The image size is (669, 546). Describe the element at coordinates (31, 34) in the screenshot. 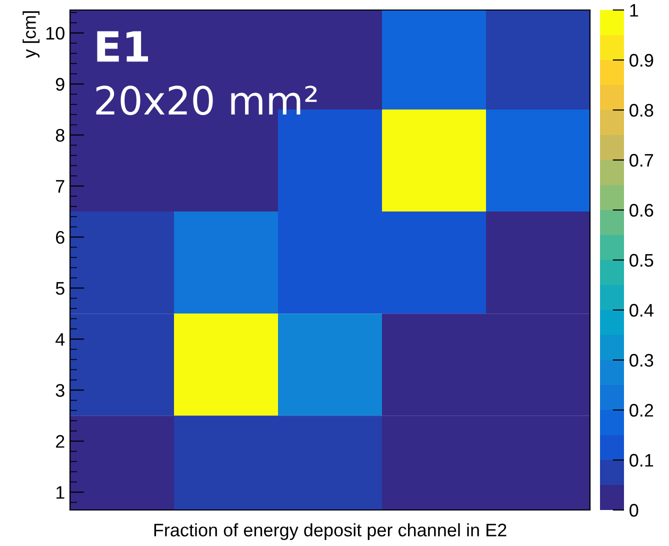

I see `y-axis-title: y [cm]` at that location.